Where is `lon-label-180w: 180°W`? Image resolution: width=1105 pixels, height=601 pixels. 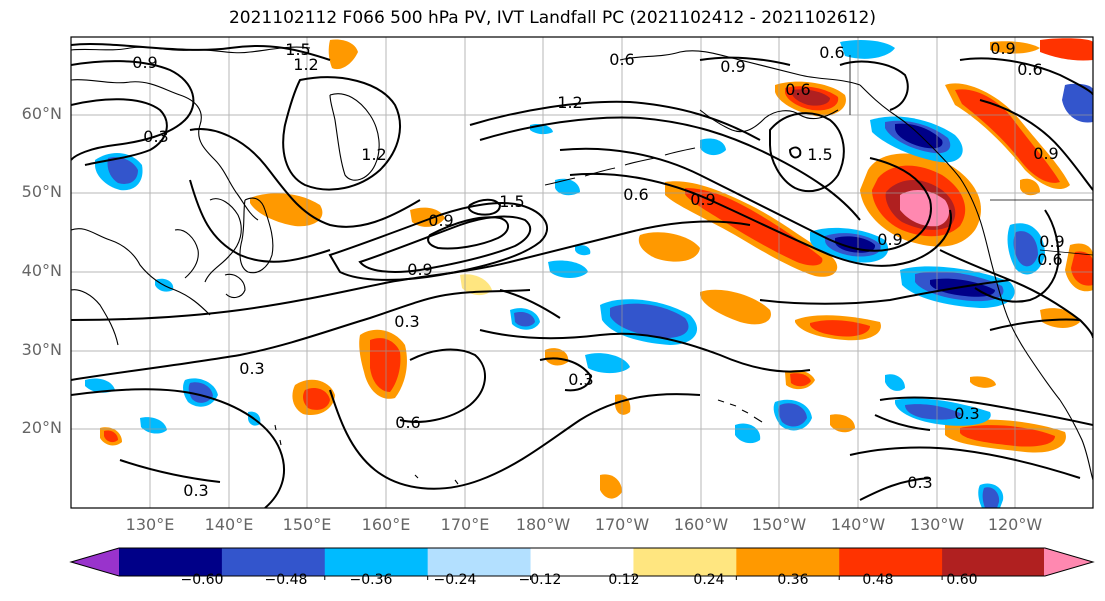 lon-label-180w: 180°W is located at coordinates (543, 524).